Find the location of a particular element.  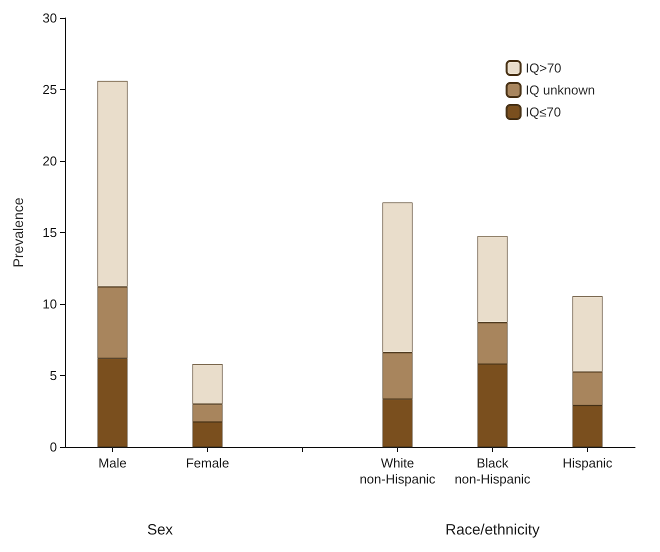

legend-label: IQ≤70 is located at coordinates (543, 112).